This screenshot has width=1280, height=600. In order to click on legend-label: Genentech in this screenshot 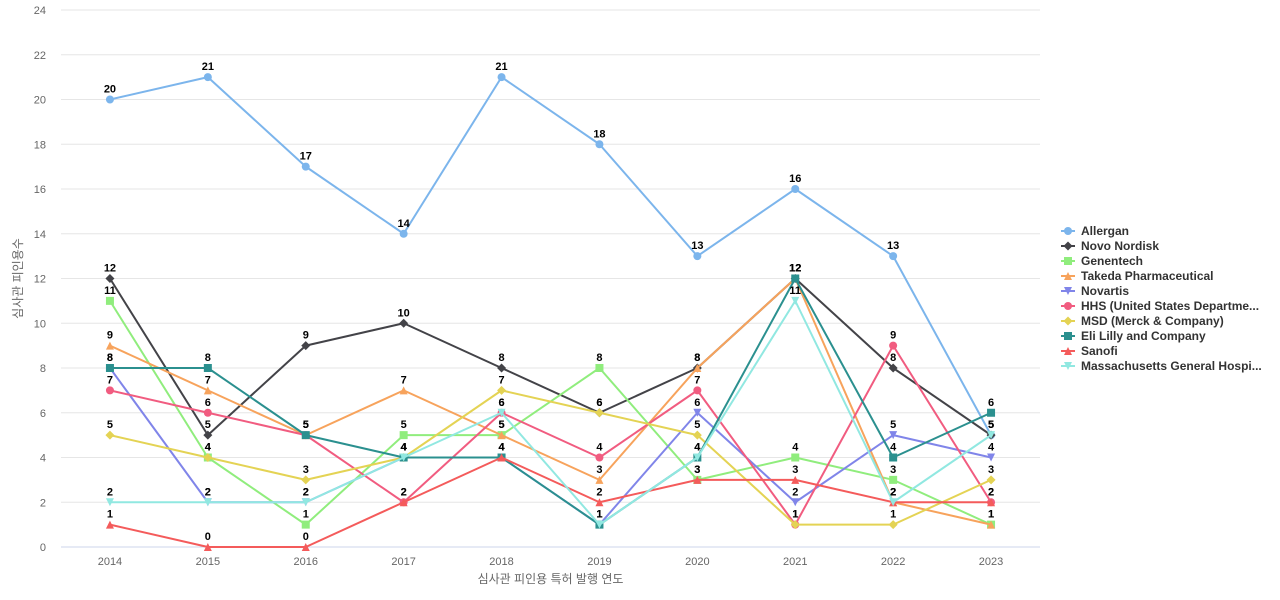, I will do `click(1112, 261)`.